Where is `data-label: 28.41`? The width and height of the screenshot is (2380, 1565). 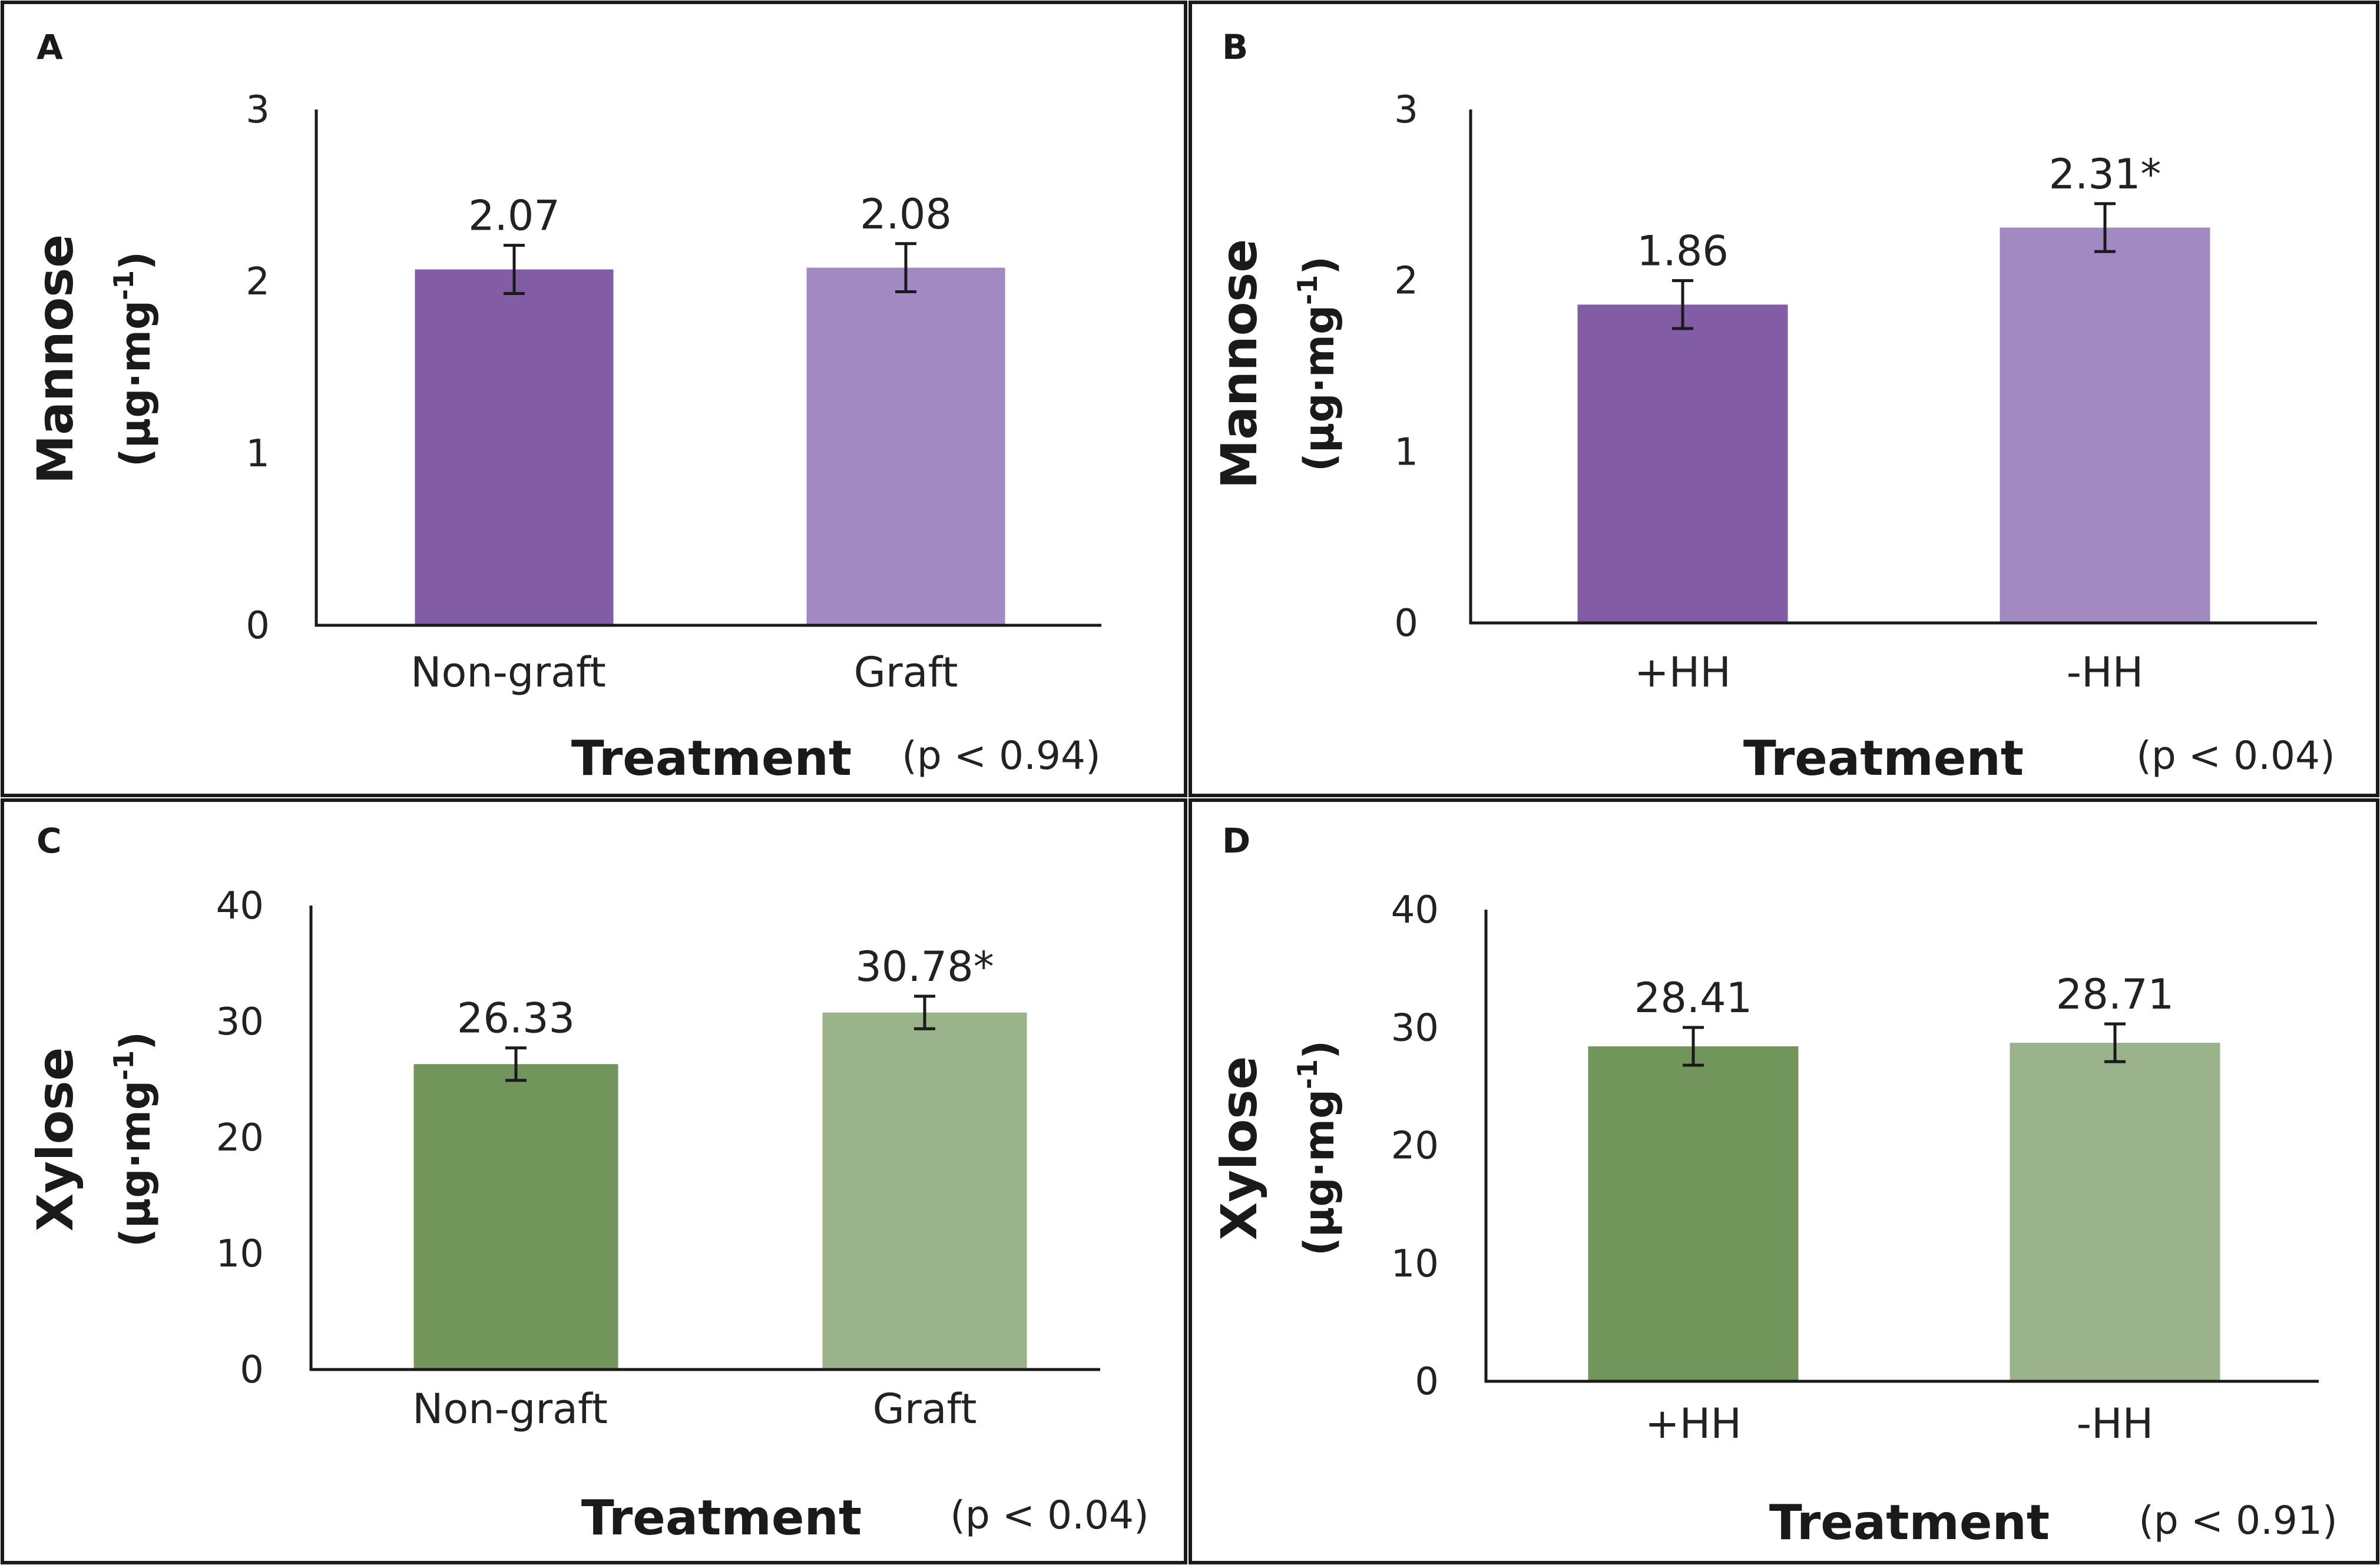
data-label: 28.41 is located at coordinates (1693, 998).